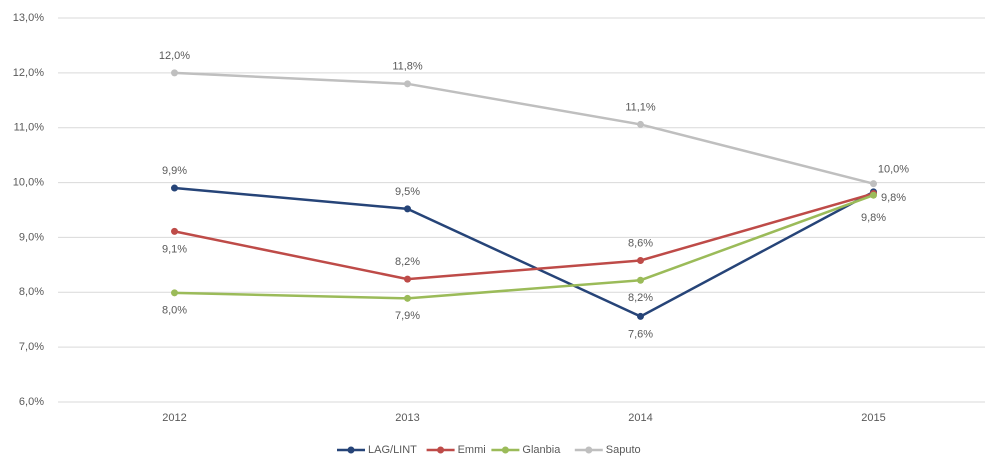 This screenshot has width=989, height=457. I want to click on x-tick-label: 2014, so click(640, 418).